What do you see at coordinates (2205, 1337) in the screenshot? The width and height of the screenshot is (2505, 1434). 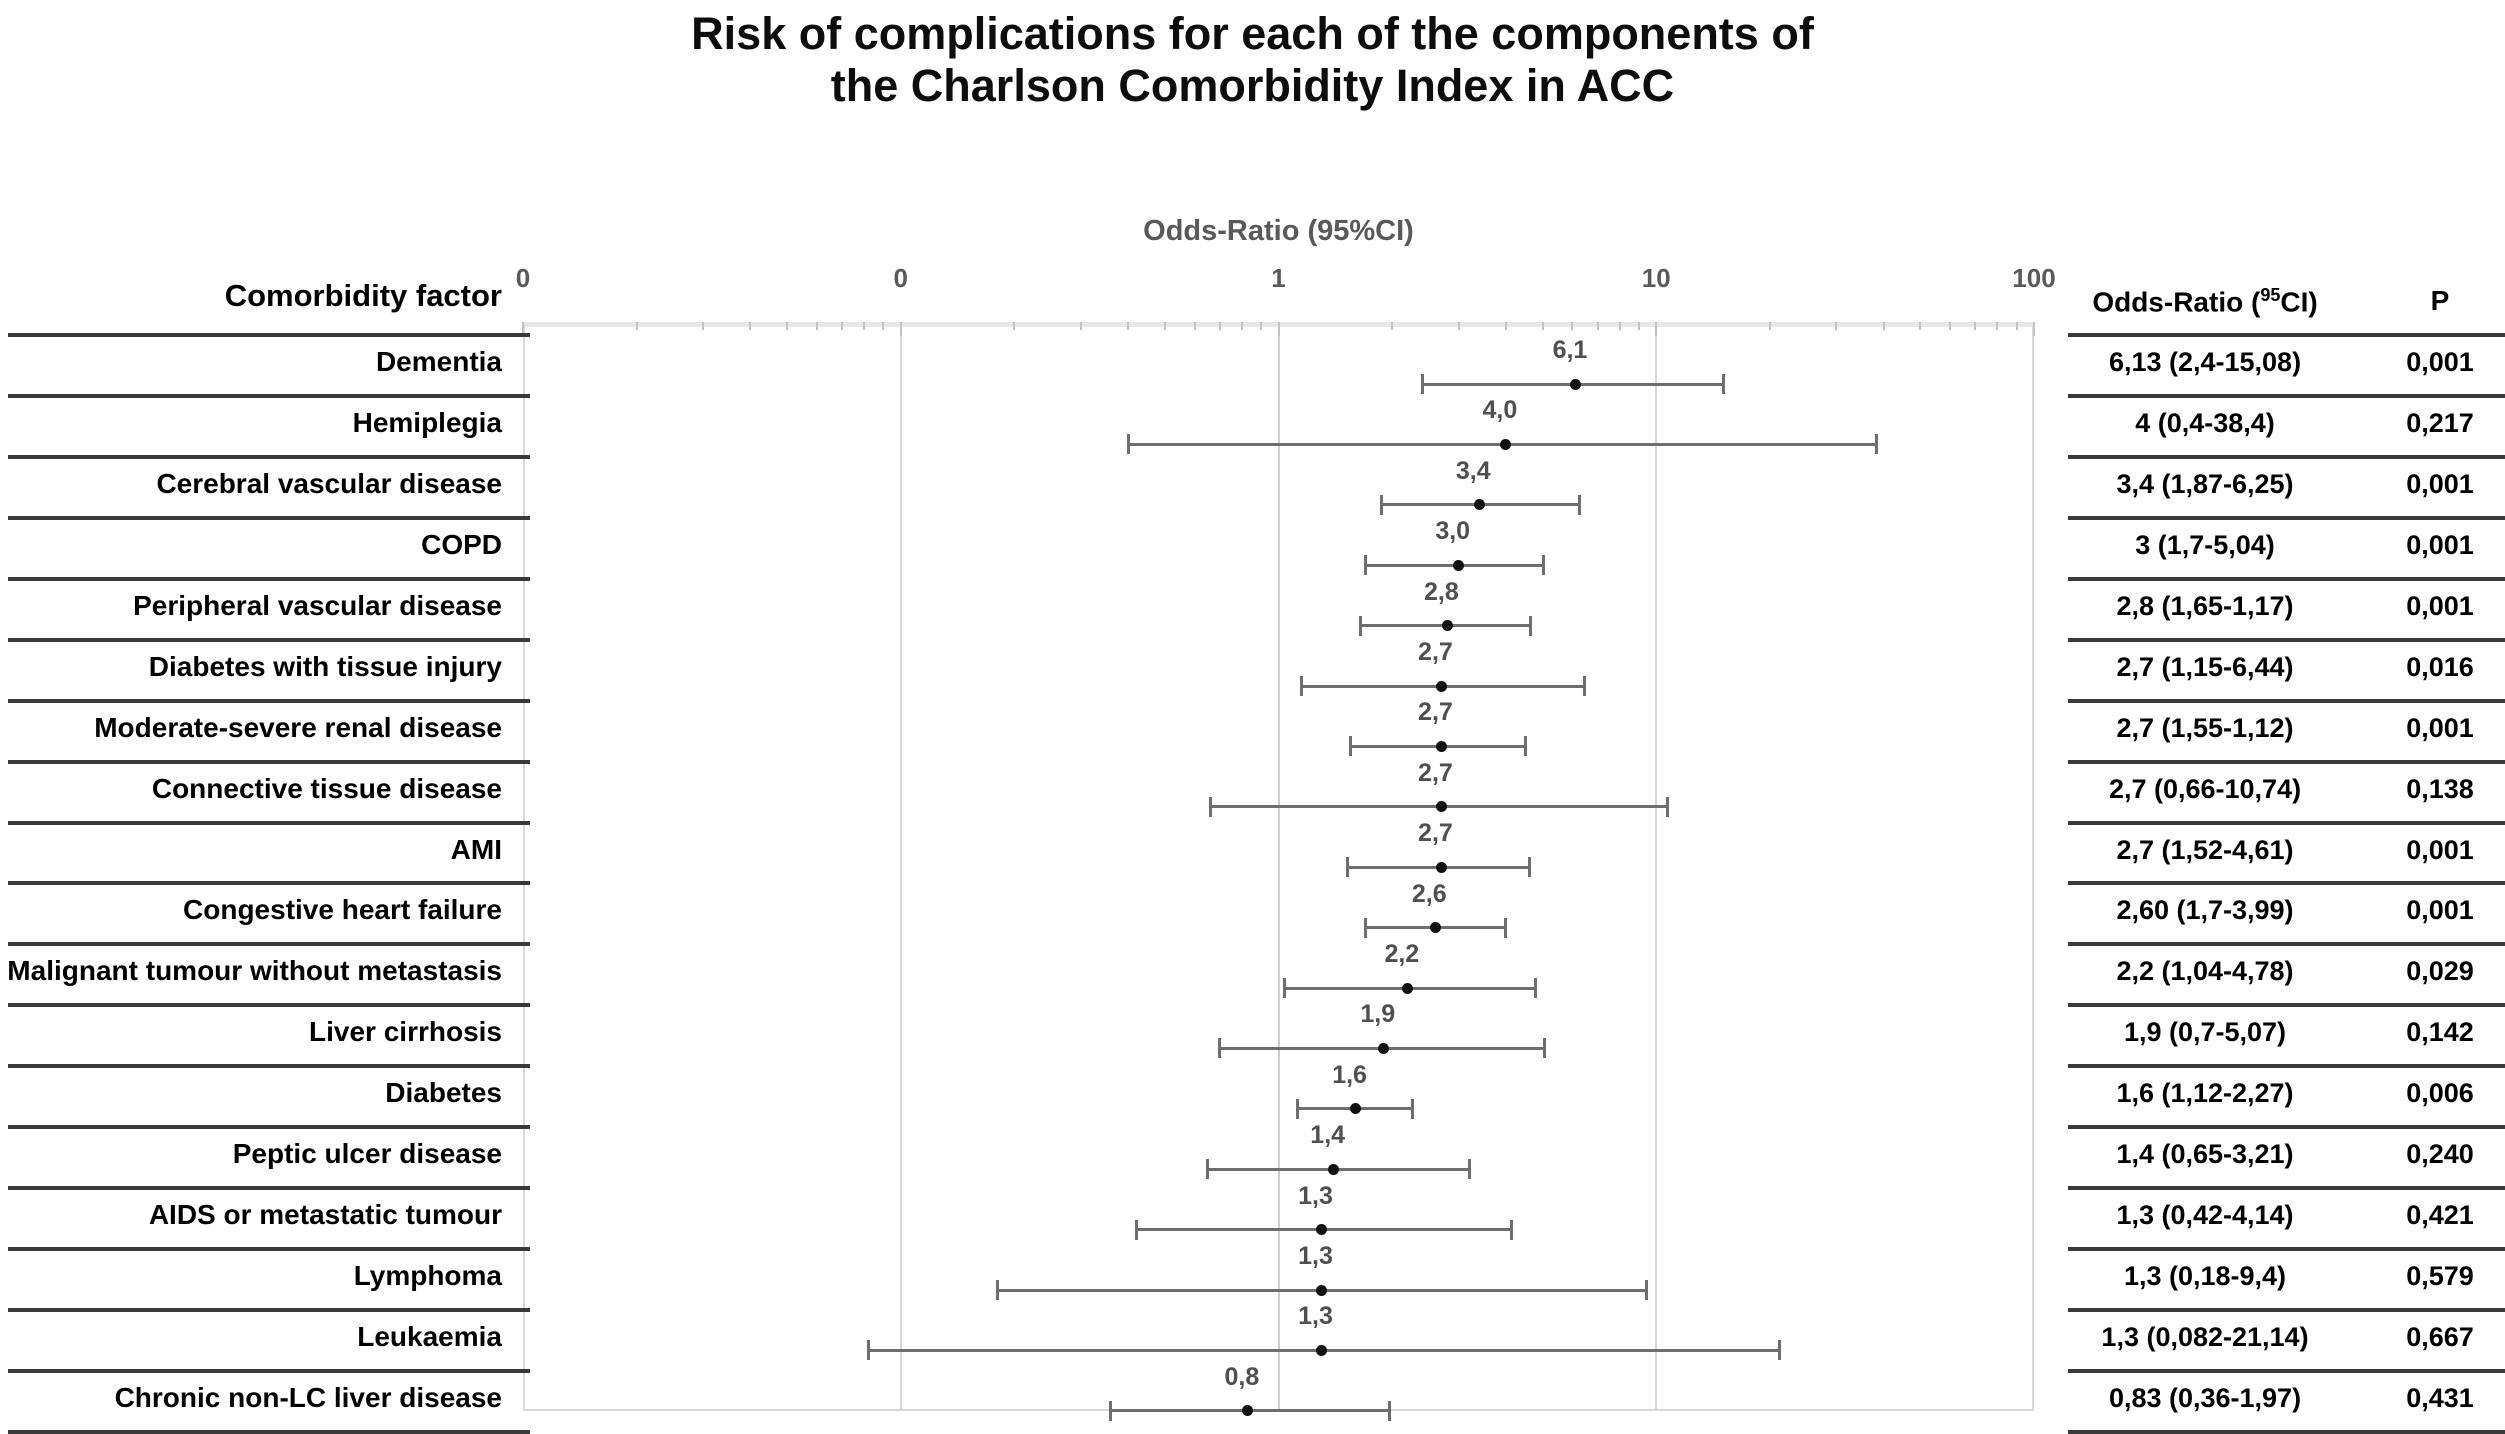 I see `or-ci-cell: 1,3 (0,082-21,14)` at bounding box center [2205, 1337].